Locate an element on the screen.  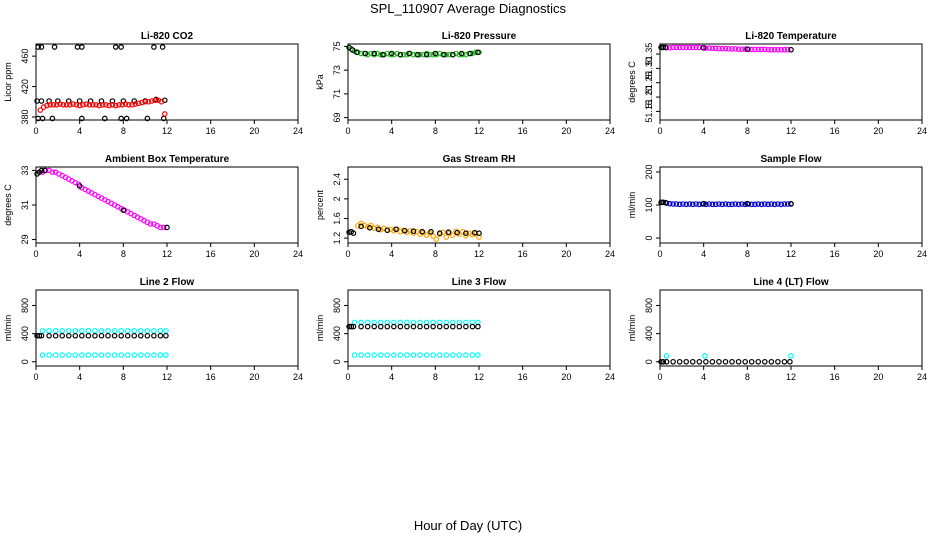
y-tick-label: 69 is located at coordinates (337, 118).